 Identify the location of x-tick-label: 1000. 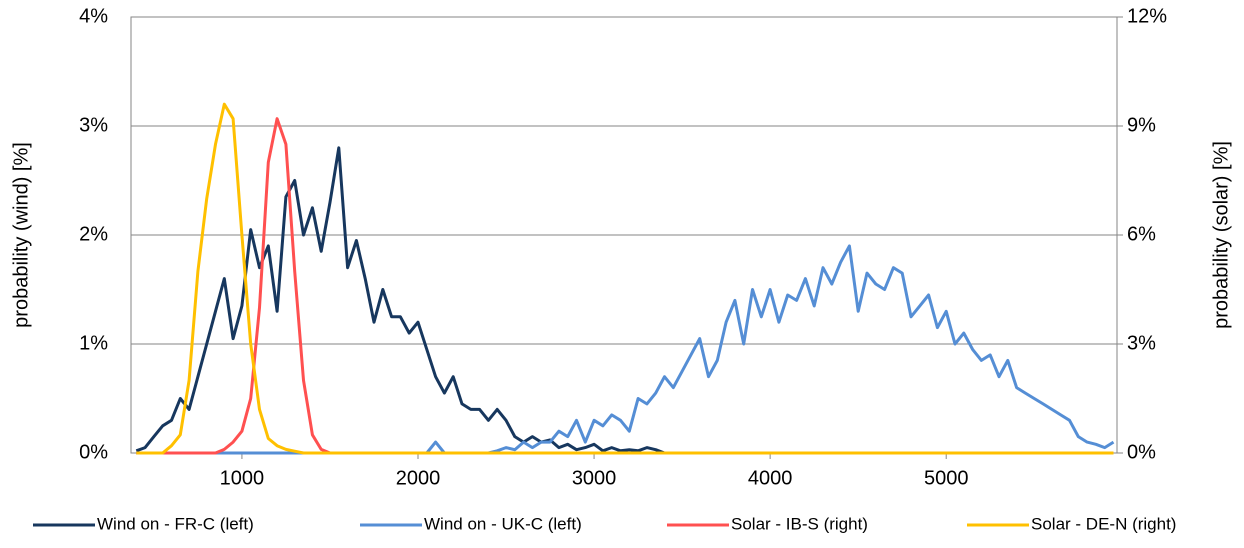
(242, 478).